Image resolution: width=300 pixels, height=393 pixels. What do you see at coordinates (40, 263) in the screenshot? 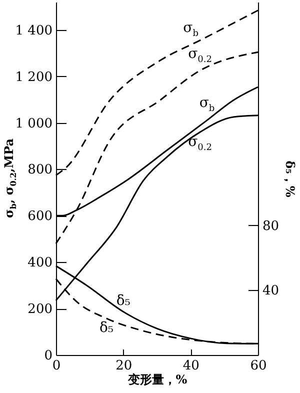
I see `y-tick-label: 400` at bounding box center [40, 263].